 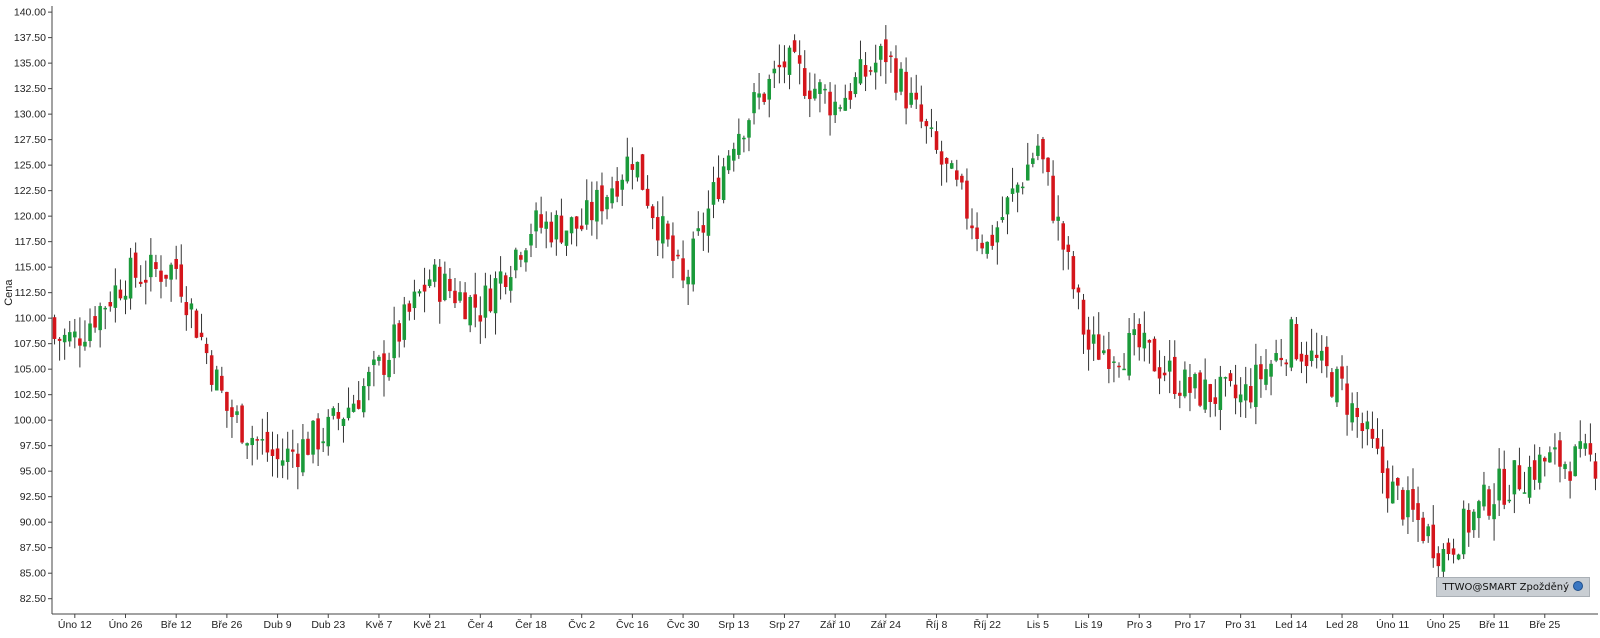 I want to click on x-tick-label: Bře 12, so click(x=176, y=625).